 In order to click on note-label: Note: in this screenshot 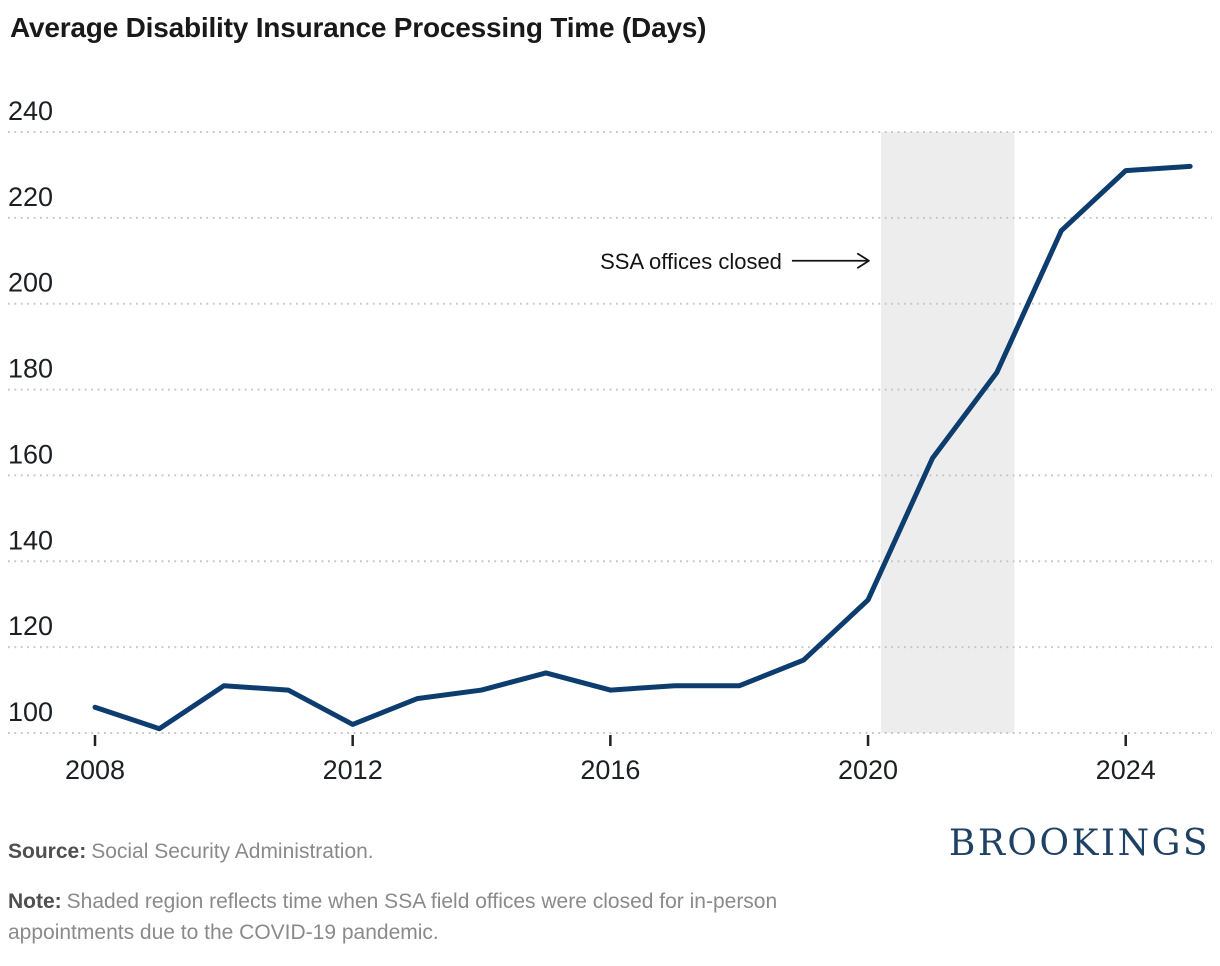, I will do `click(35, 901)`.